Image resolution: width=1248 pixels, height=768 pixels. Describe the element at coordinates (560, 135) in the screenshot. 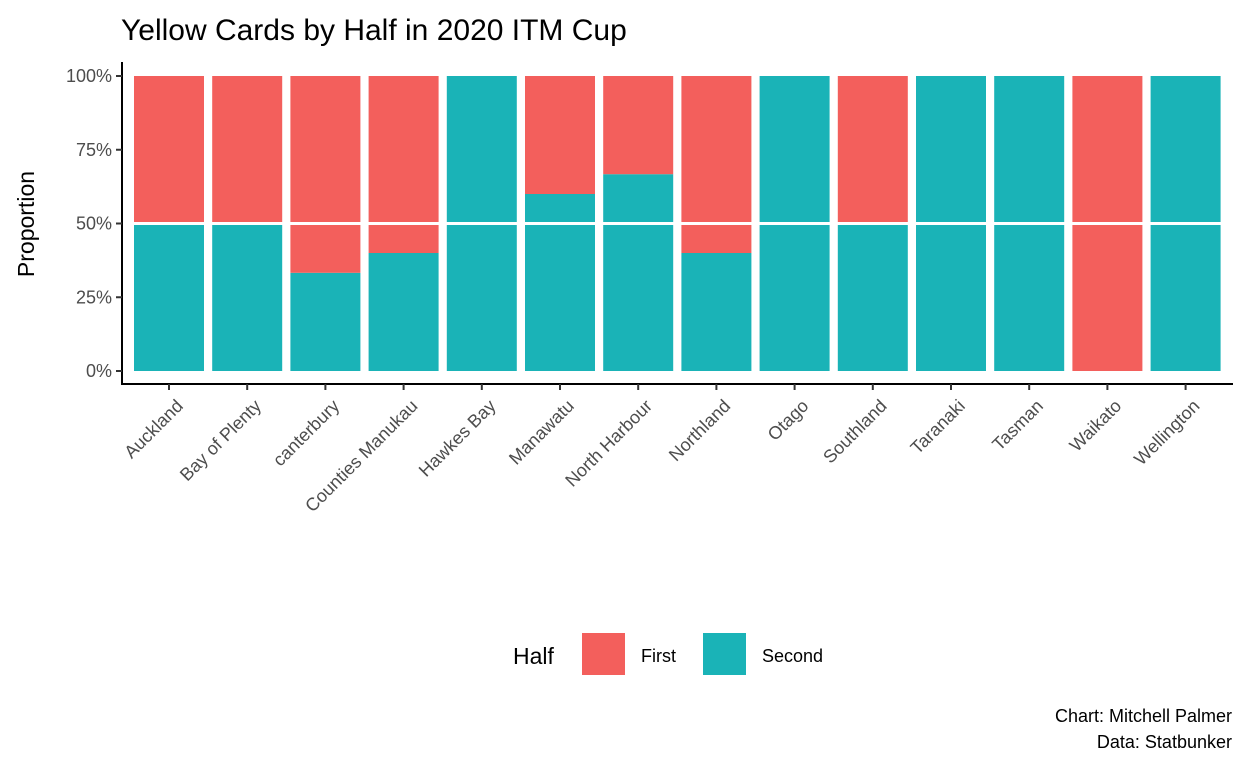

I see `bar-manawatu-first` at that location.